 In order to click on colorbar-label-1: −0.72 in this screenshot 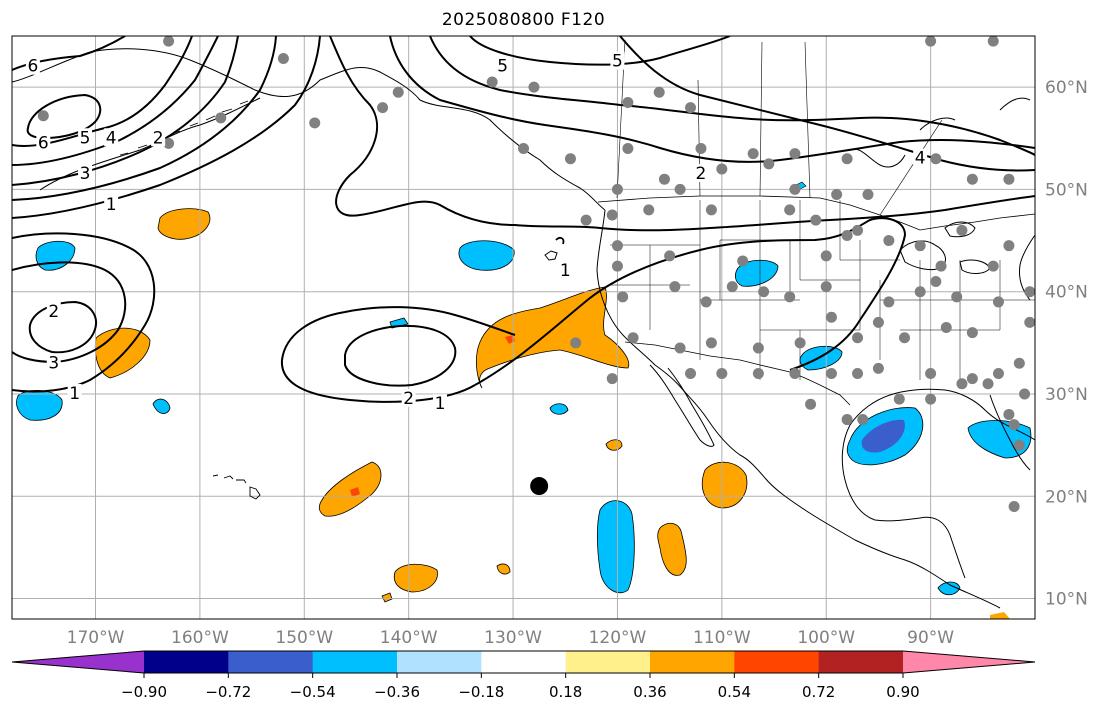, I will do `click(228, 692)`.